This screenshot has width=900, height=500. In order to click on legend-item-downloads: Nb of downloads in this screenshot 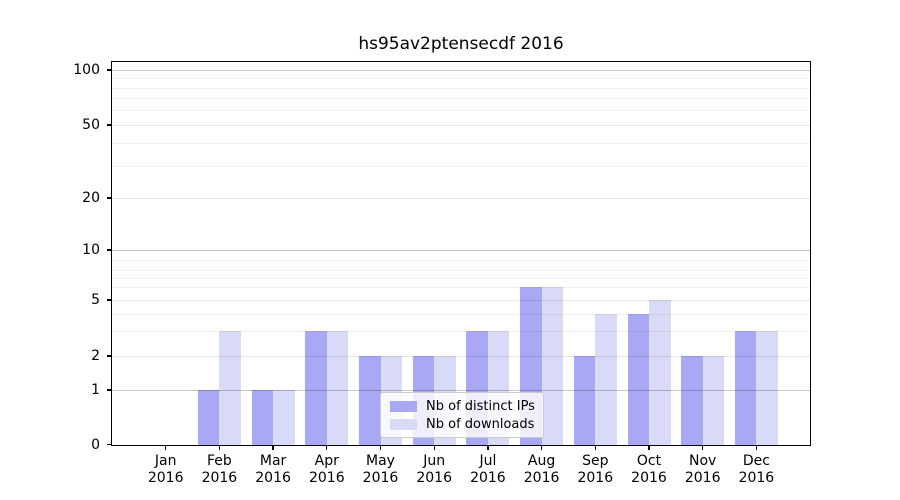, I will do `click(462, 424)`.